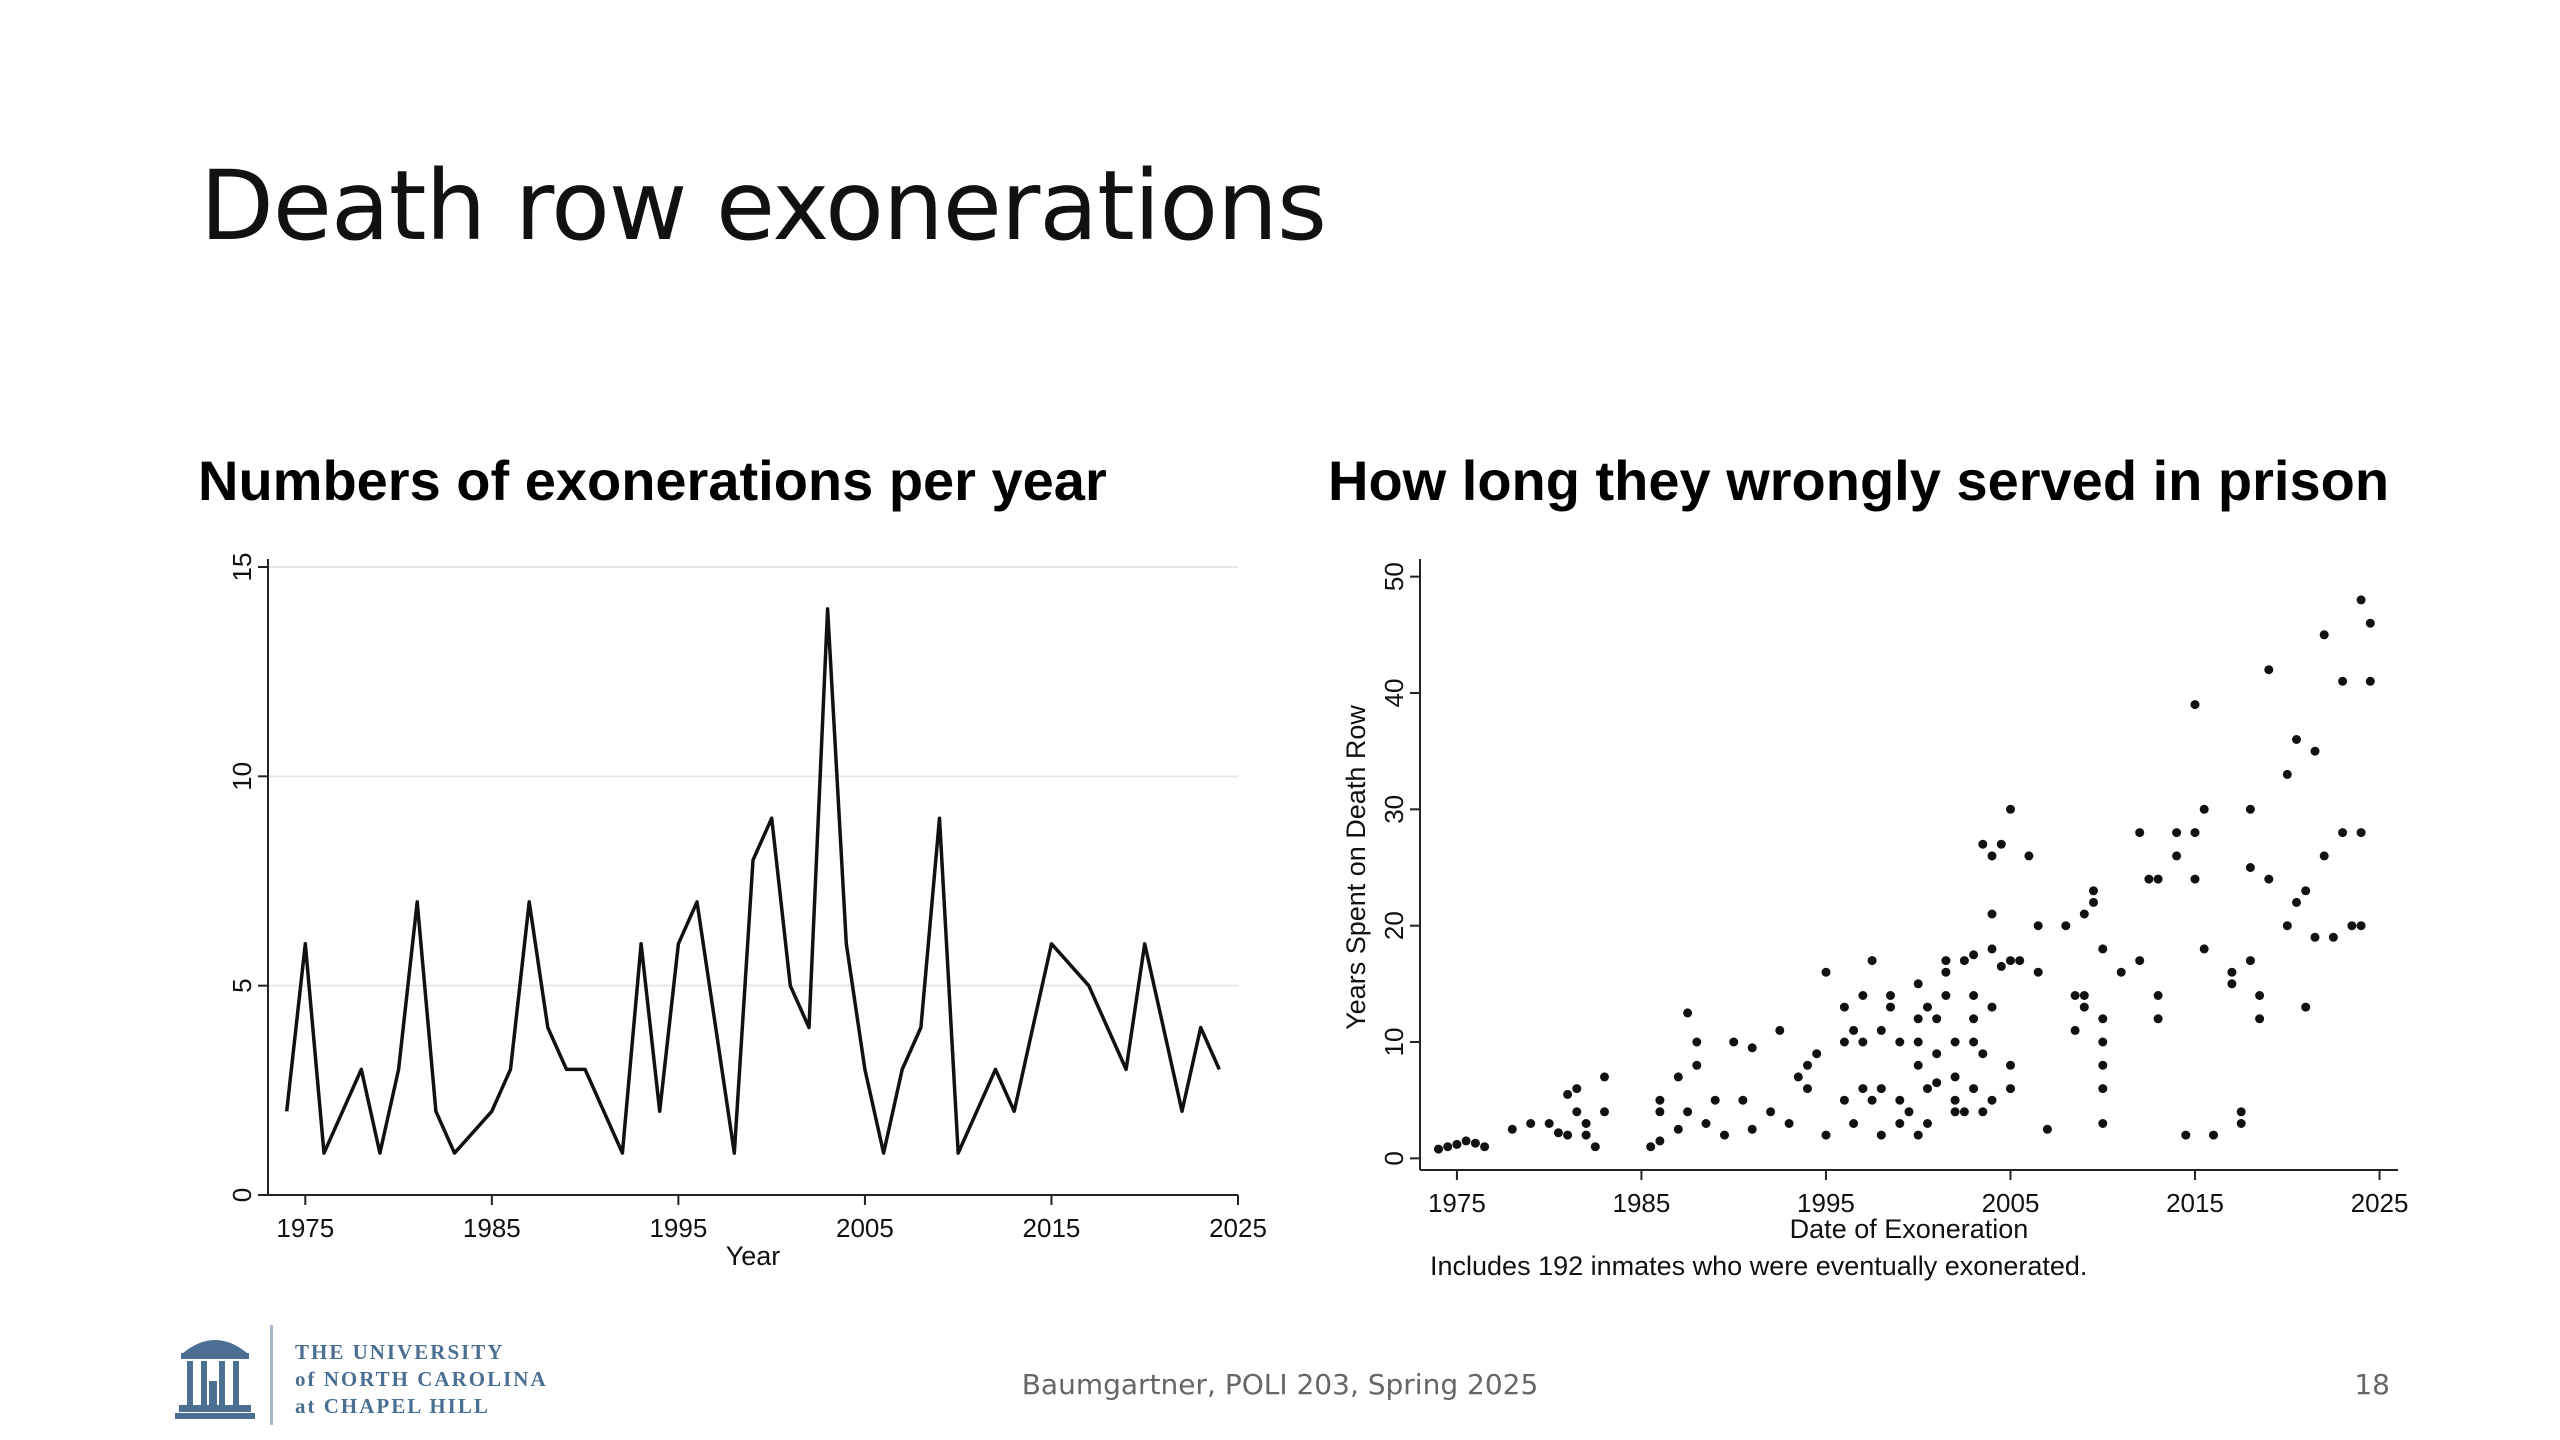 The width and height of the screenshot is (2560, 1440). Describe the element at coordinates (271, 1375) in the screenshot. I see `logo-divider` at that location.